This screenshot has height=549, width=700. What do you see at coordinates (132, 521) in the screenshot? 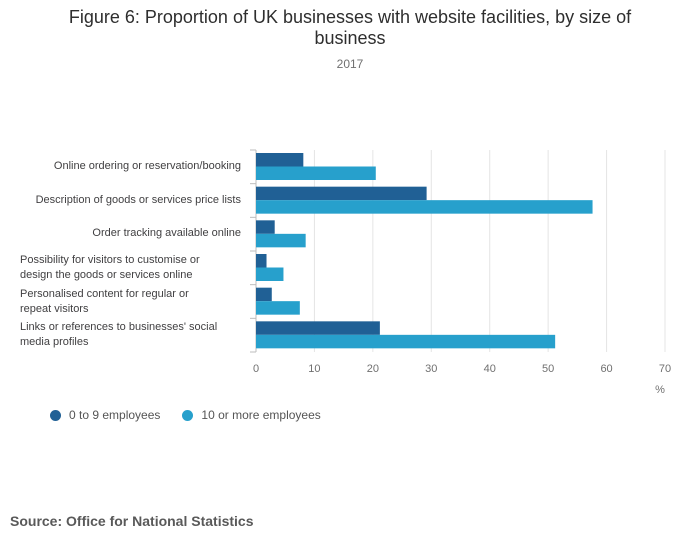
I see `source-note: Source: Office for National Statistics` at bounding box center [132, 521].